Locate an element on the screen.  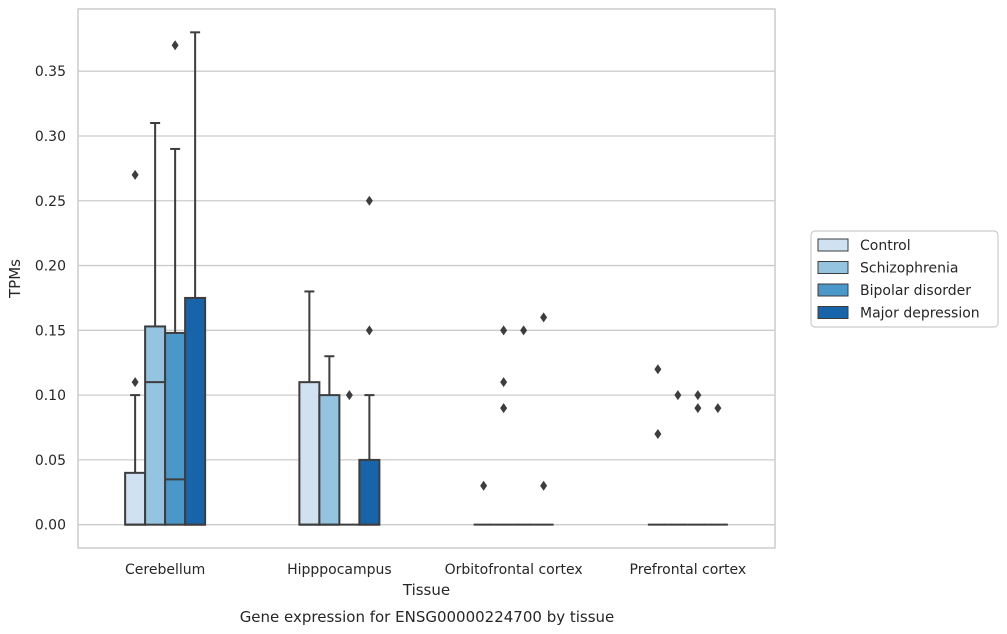
y-tick-label: 0.25 is located at coordinates (50, 202).